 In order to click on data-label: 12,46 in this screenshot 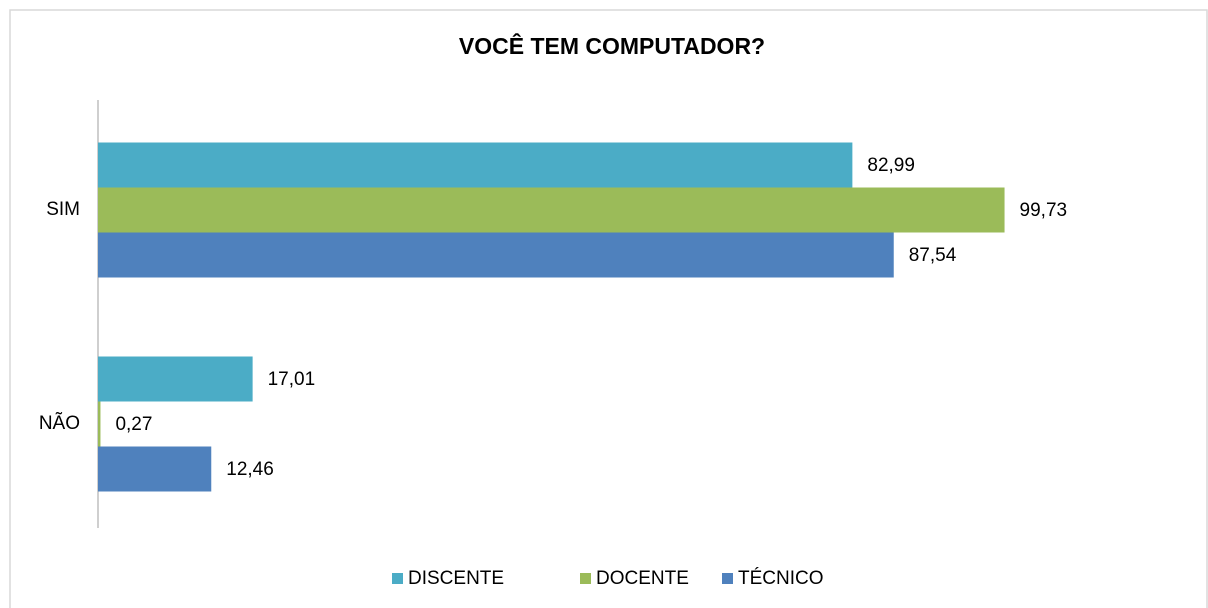, I will do `click(250, 469)`.